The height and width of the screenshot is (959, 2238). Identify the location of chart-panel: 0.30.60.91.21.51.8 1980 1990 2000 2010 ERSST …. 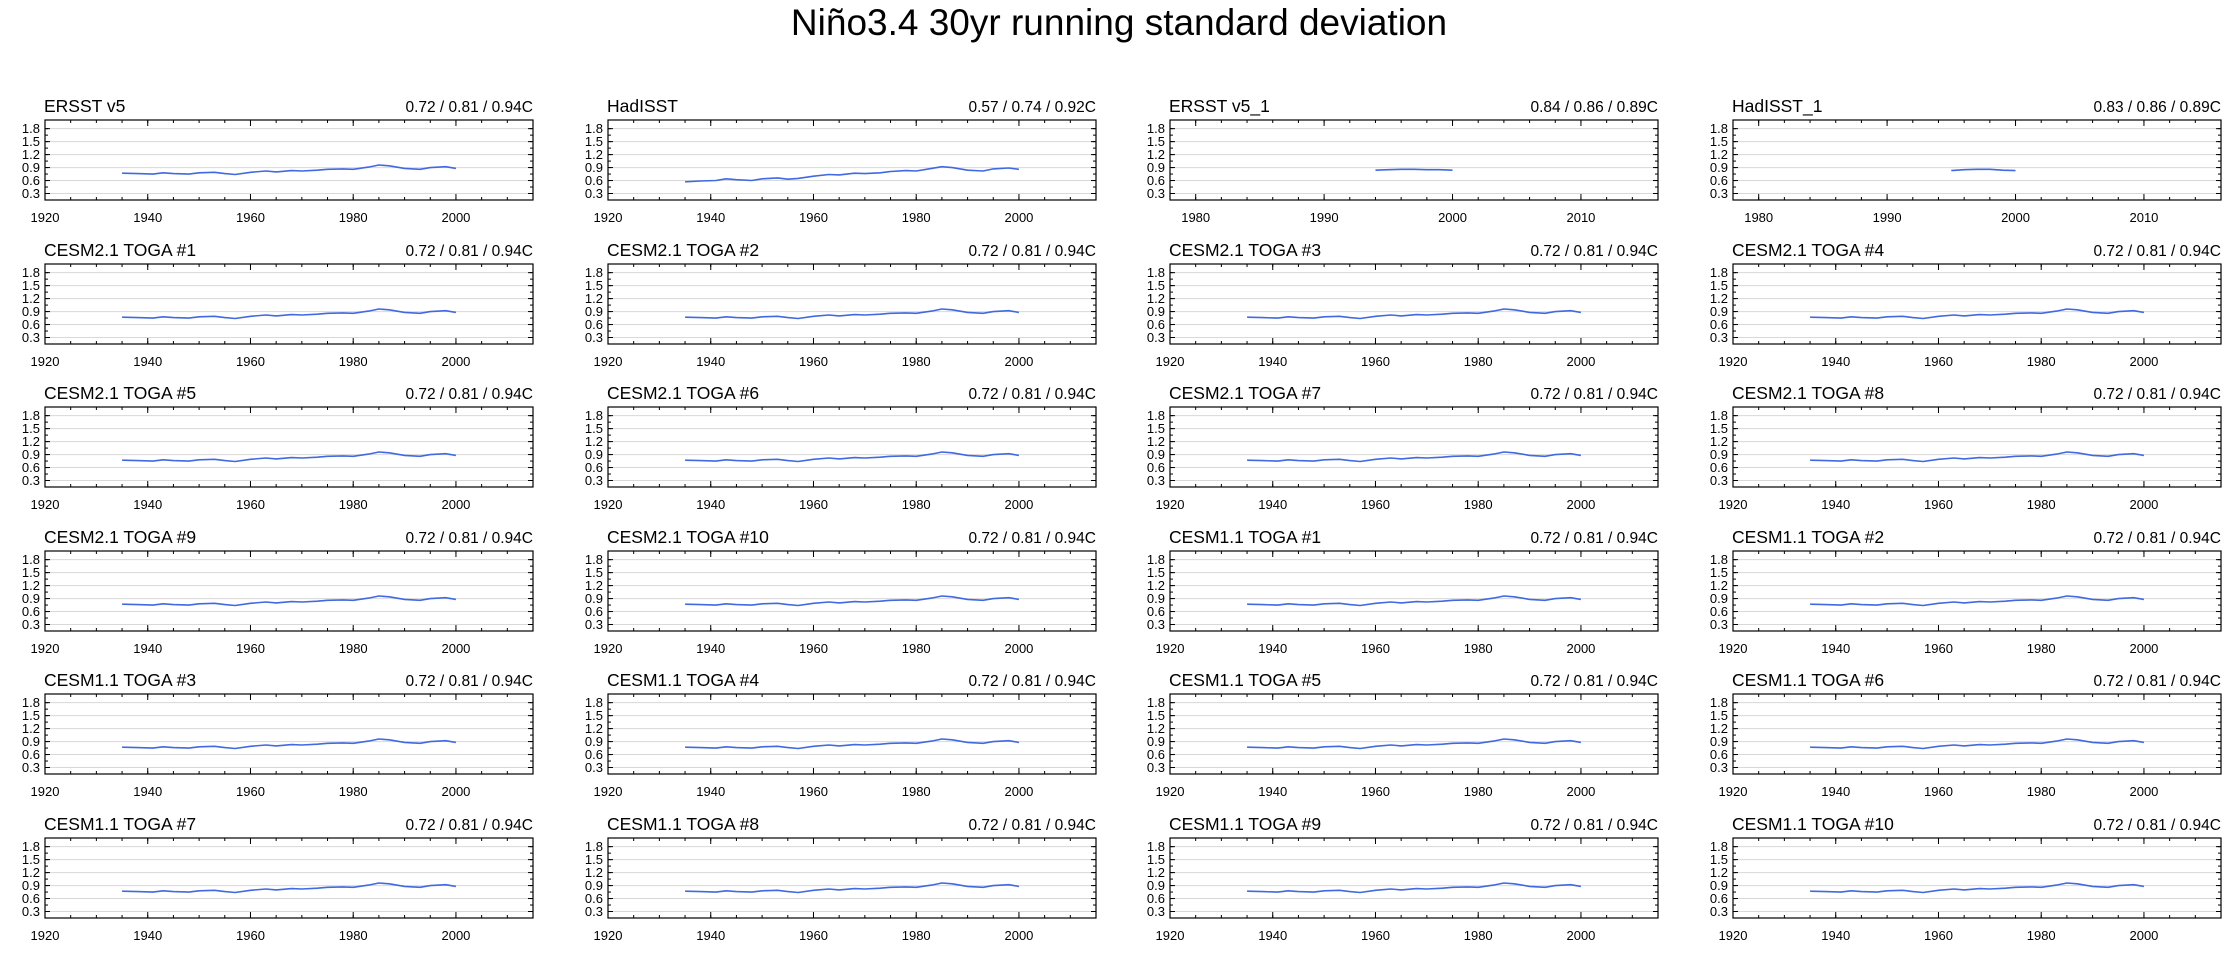
(1403, 160).